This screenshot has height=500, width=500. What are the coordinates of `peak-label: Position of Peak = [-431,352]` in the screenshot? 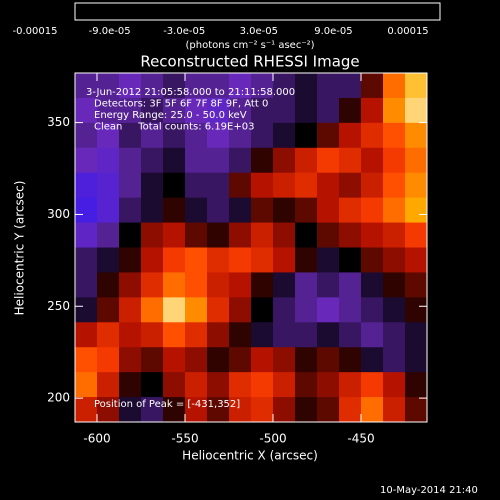 It's located at (167, 404).